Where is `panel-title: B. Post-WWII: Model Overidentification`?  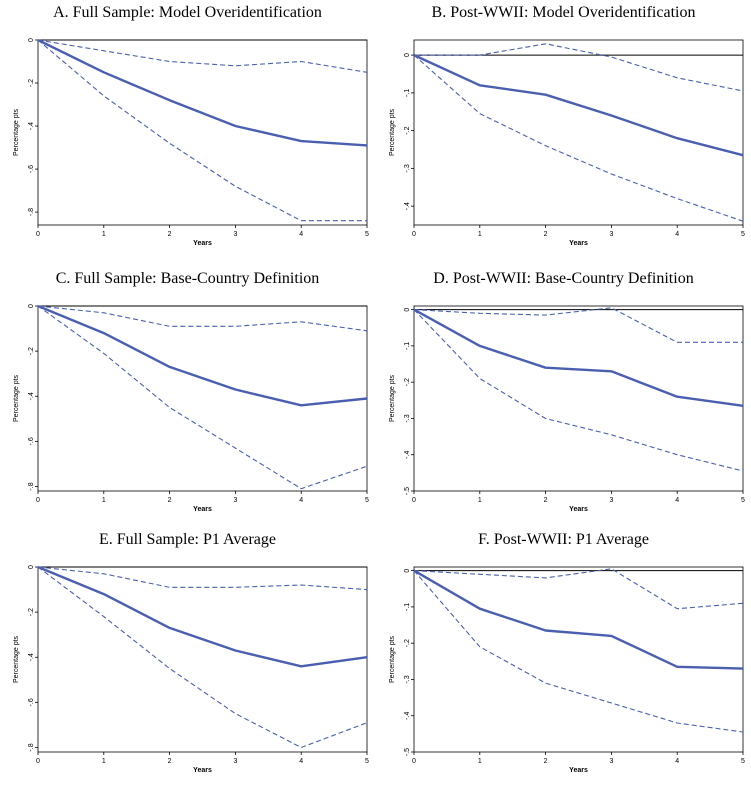 panel-title: B. Post-WWII: Model Overidentification is located at coordinates (563, 12).